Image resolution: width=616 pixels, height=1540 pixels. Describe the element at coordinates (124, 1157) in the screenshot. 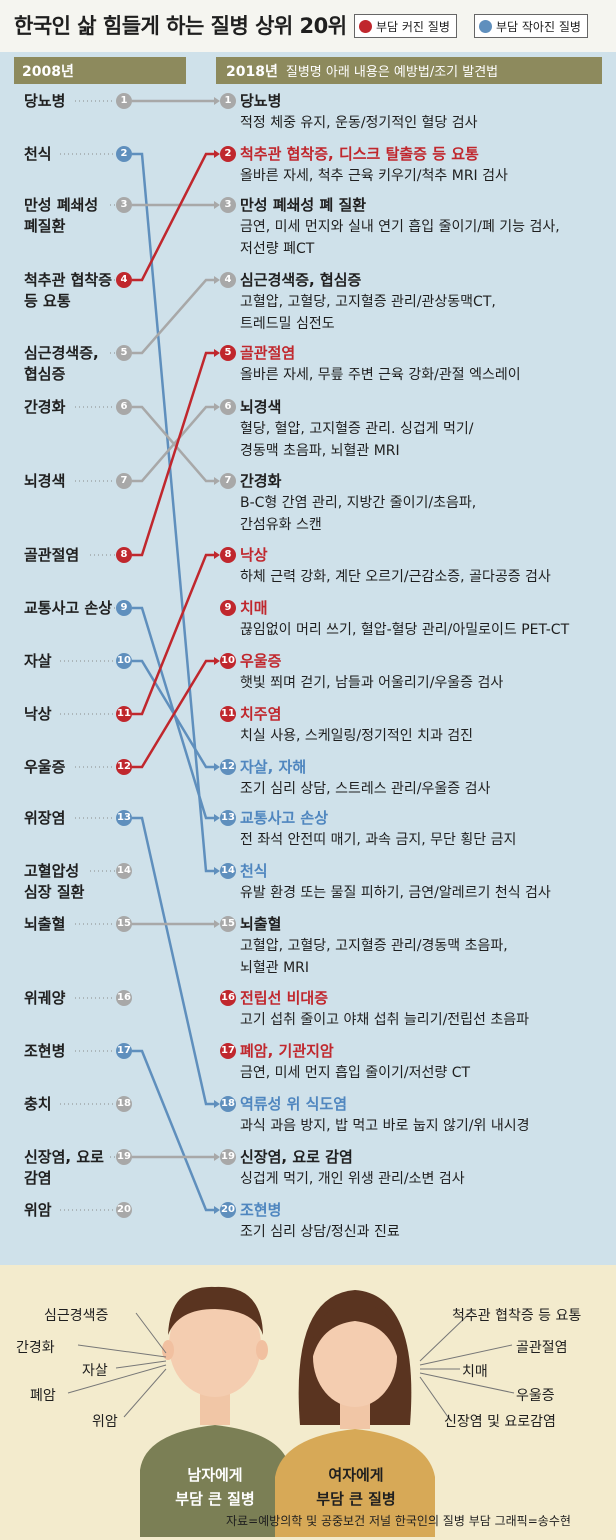

I see `rank2008-number: 19` at that location.